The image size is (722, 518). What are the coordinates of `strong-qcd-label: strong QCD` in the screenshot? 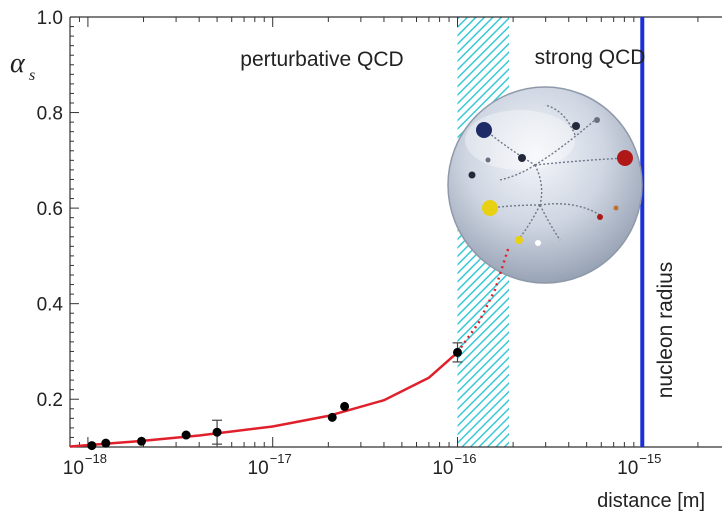 It's located at (590, 57).